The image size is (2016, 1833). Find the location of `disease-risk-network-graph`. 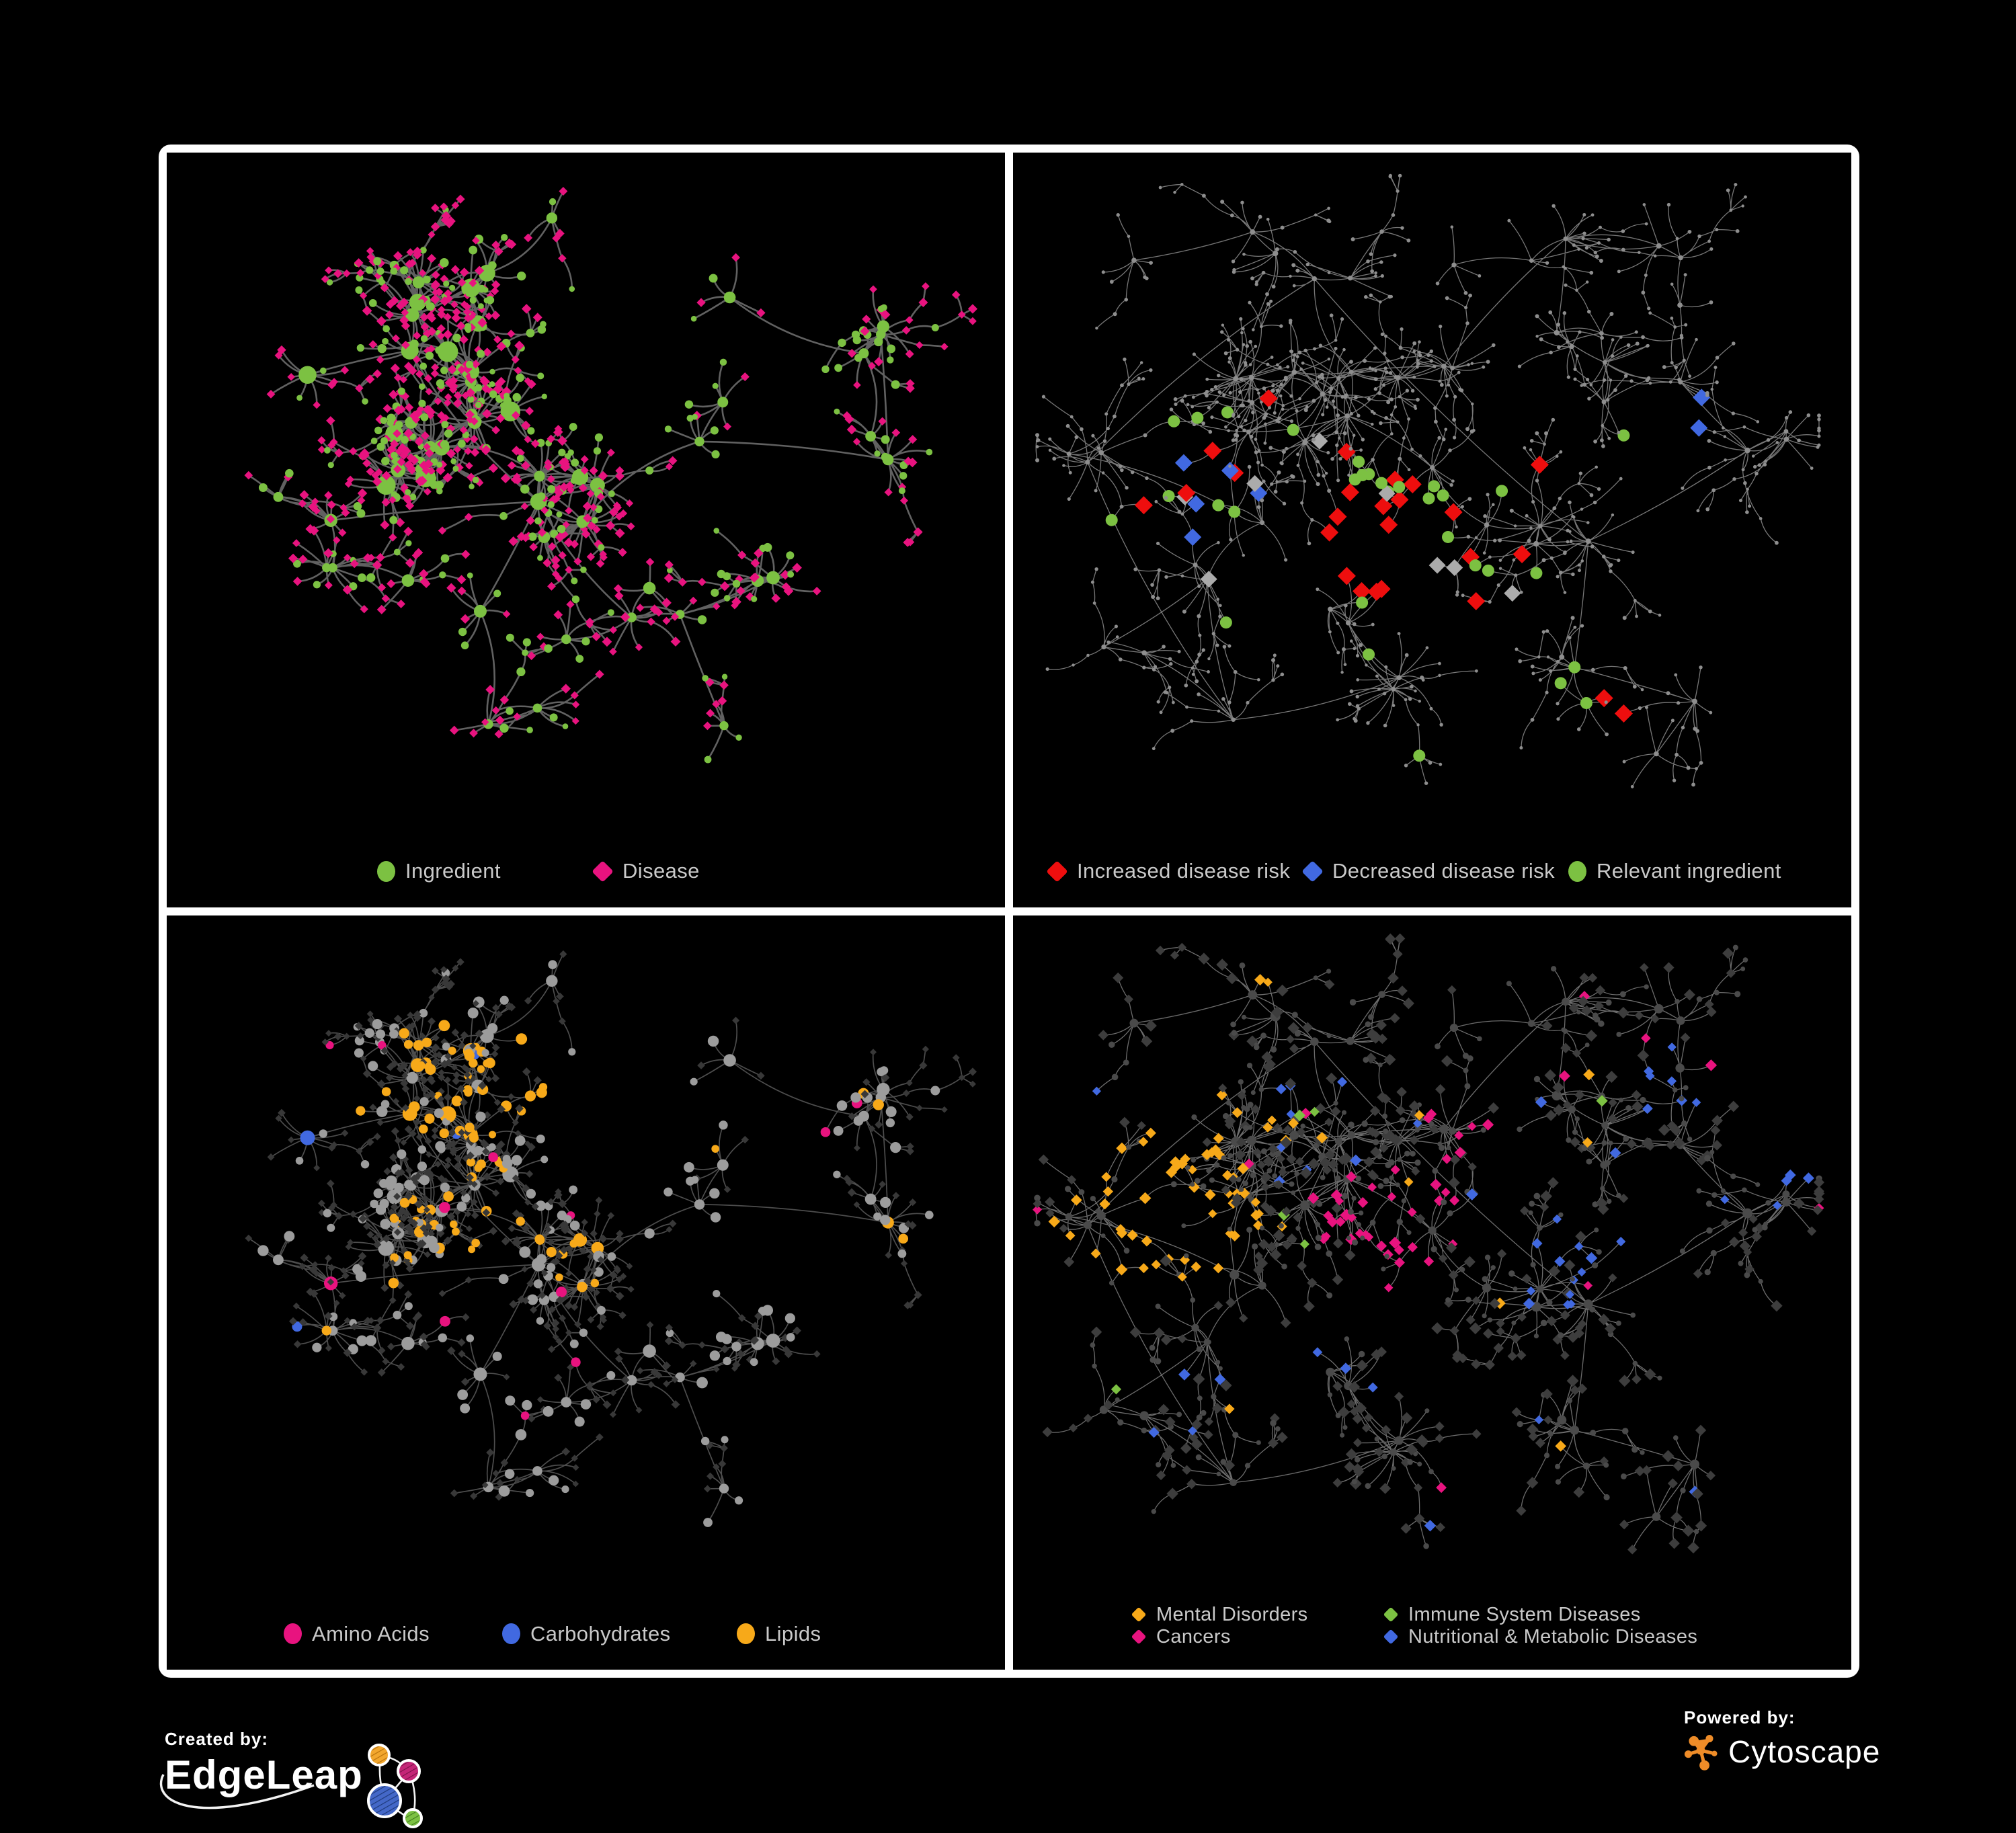

disease-risk-network-graph is located at coordinates (1428, 480).